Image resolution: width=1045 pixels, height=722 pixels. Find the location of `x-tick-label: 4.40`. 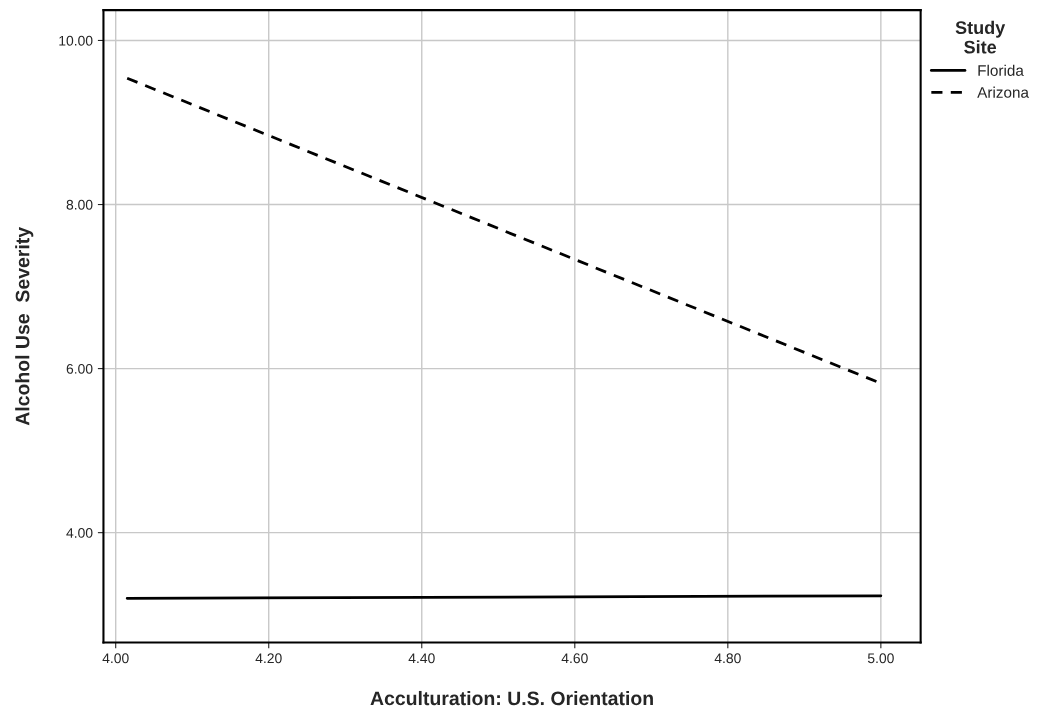

x-tick-label: 4.40 is located at coordinates (421, 658).